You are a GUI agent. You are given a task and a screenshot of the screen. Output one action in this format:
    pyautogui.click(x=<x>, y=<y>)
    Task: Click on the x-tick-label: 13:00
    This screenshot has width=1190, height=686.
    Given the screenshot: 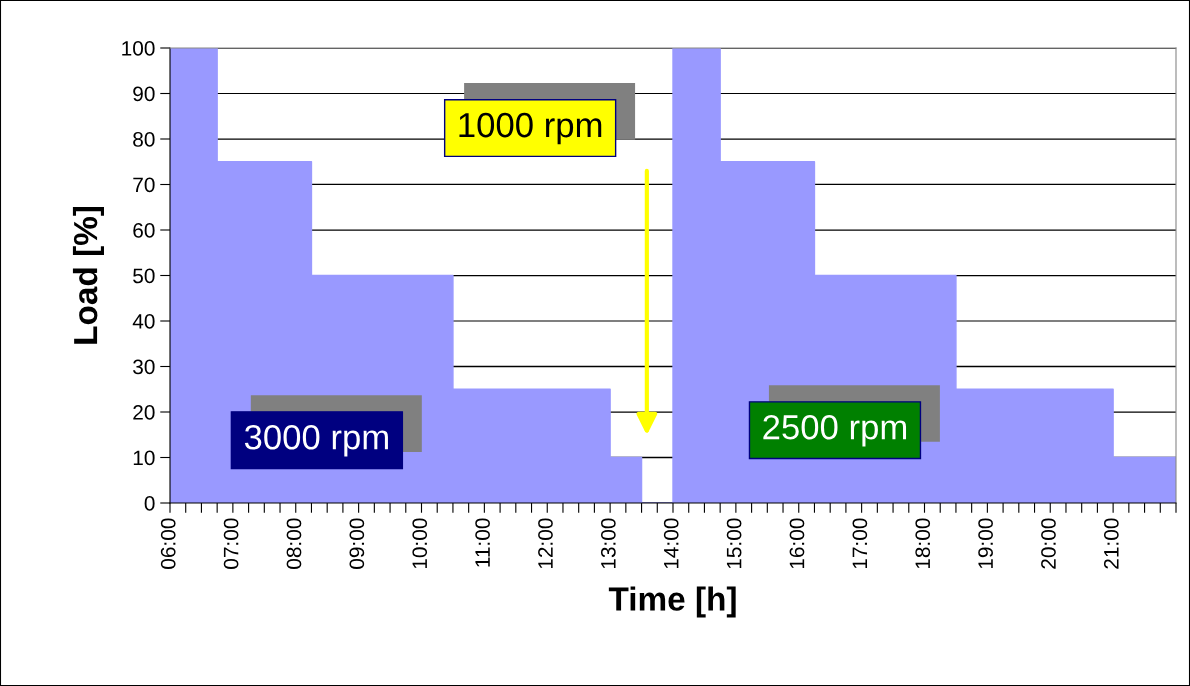 What is the action you would take?
    pyautogui.click(x=608, y=543)
    